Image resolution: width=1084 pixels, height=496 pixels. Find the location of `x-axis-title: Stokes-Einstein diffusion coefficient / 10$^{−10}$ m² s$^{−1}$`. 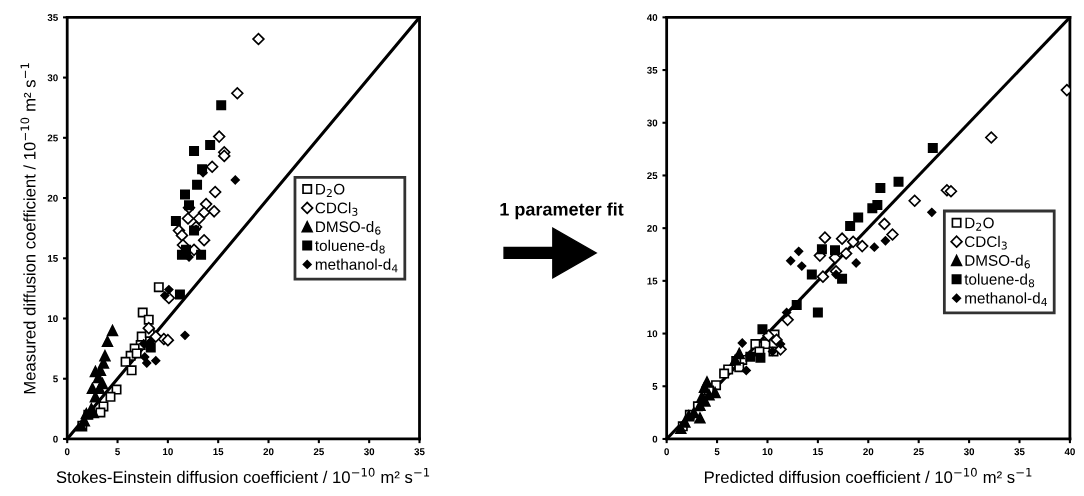

x-axis-title: Stokes-Einstein diffusion coefficient / 10$^{−10}$ m² s$^{−1}$ is located at coordinates (243, 475).